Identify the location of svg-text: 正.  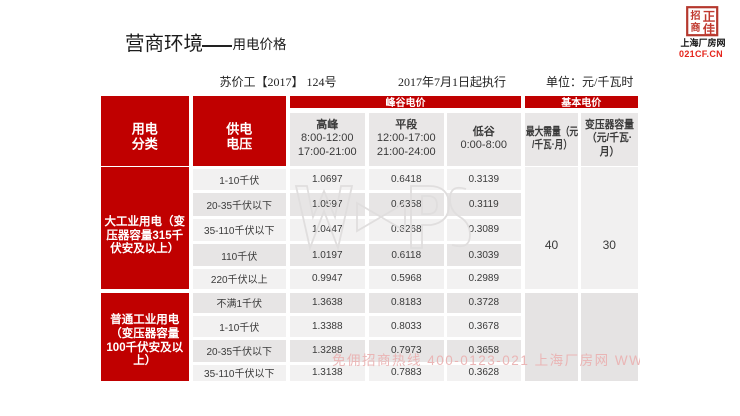
(709, 17).